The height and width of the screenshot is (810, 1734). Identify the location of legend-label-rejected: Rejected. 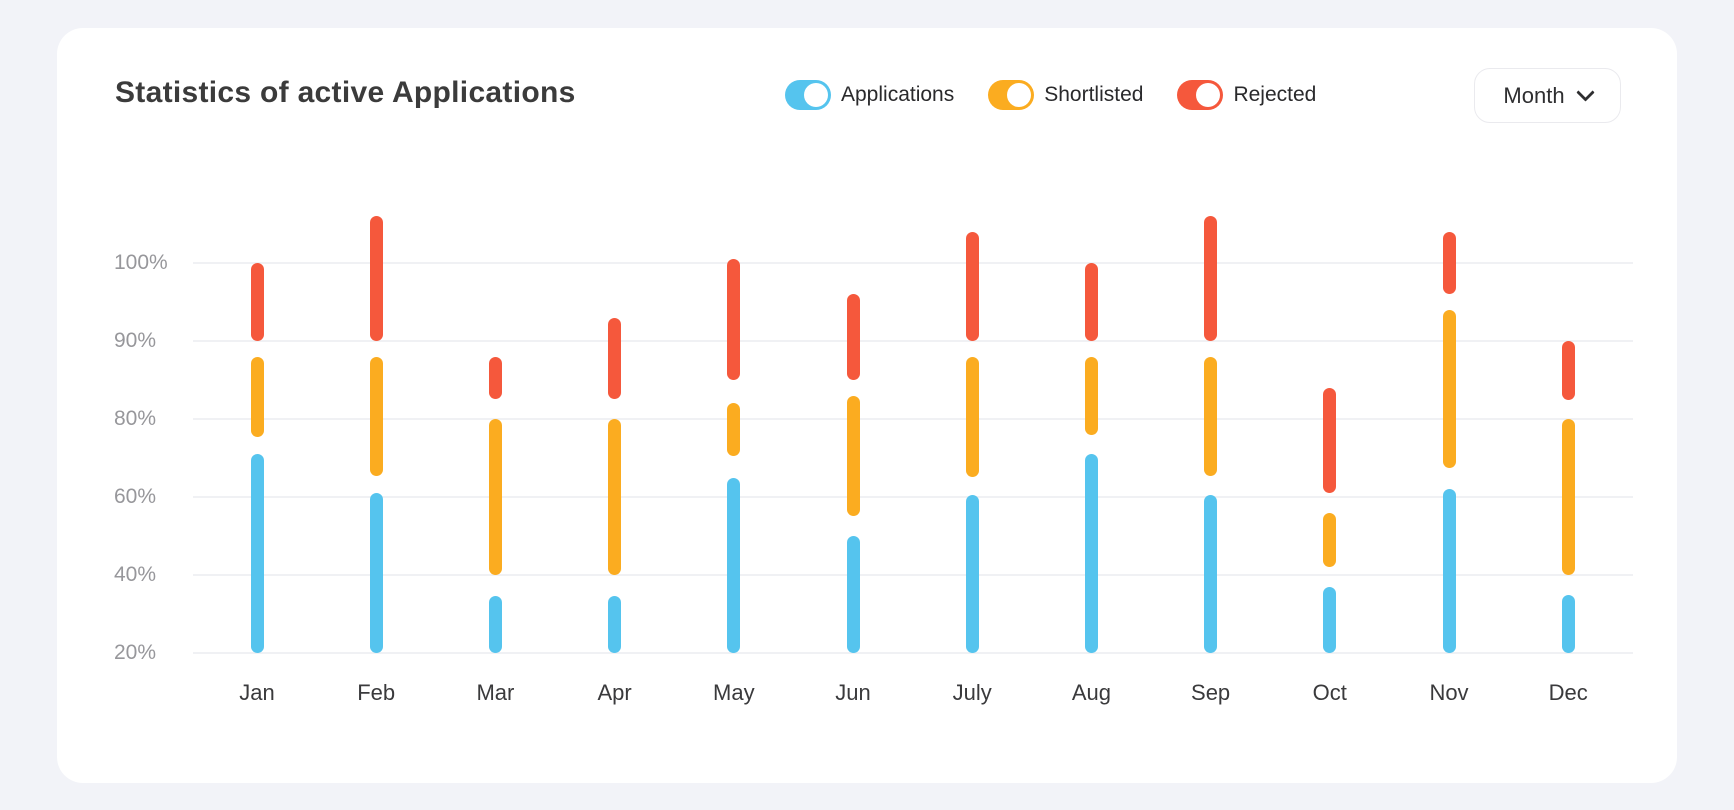
(1275, 94).